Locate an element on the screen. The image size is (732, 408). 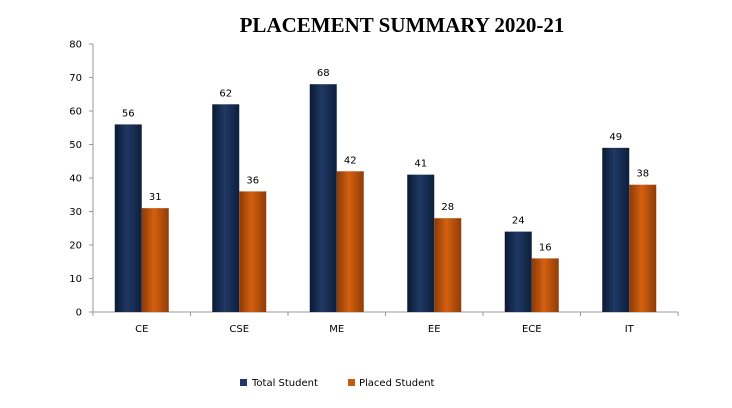
bar-total-student-it is located at coordinates (616, 229).